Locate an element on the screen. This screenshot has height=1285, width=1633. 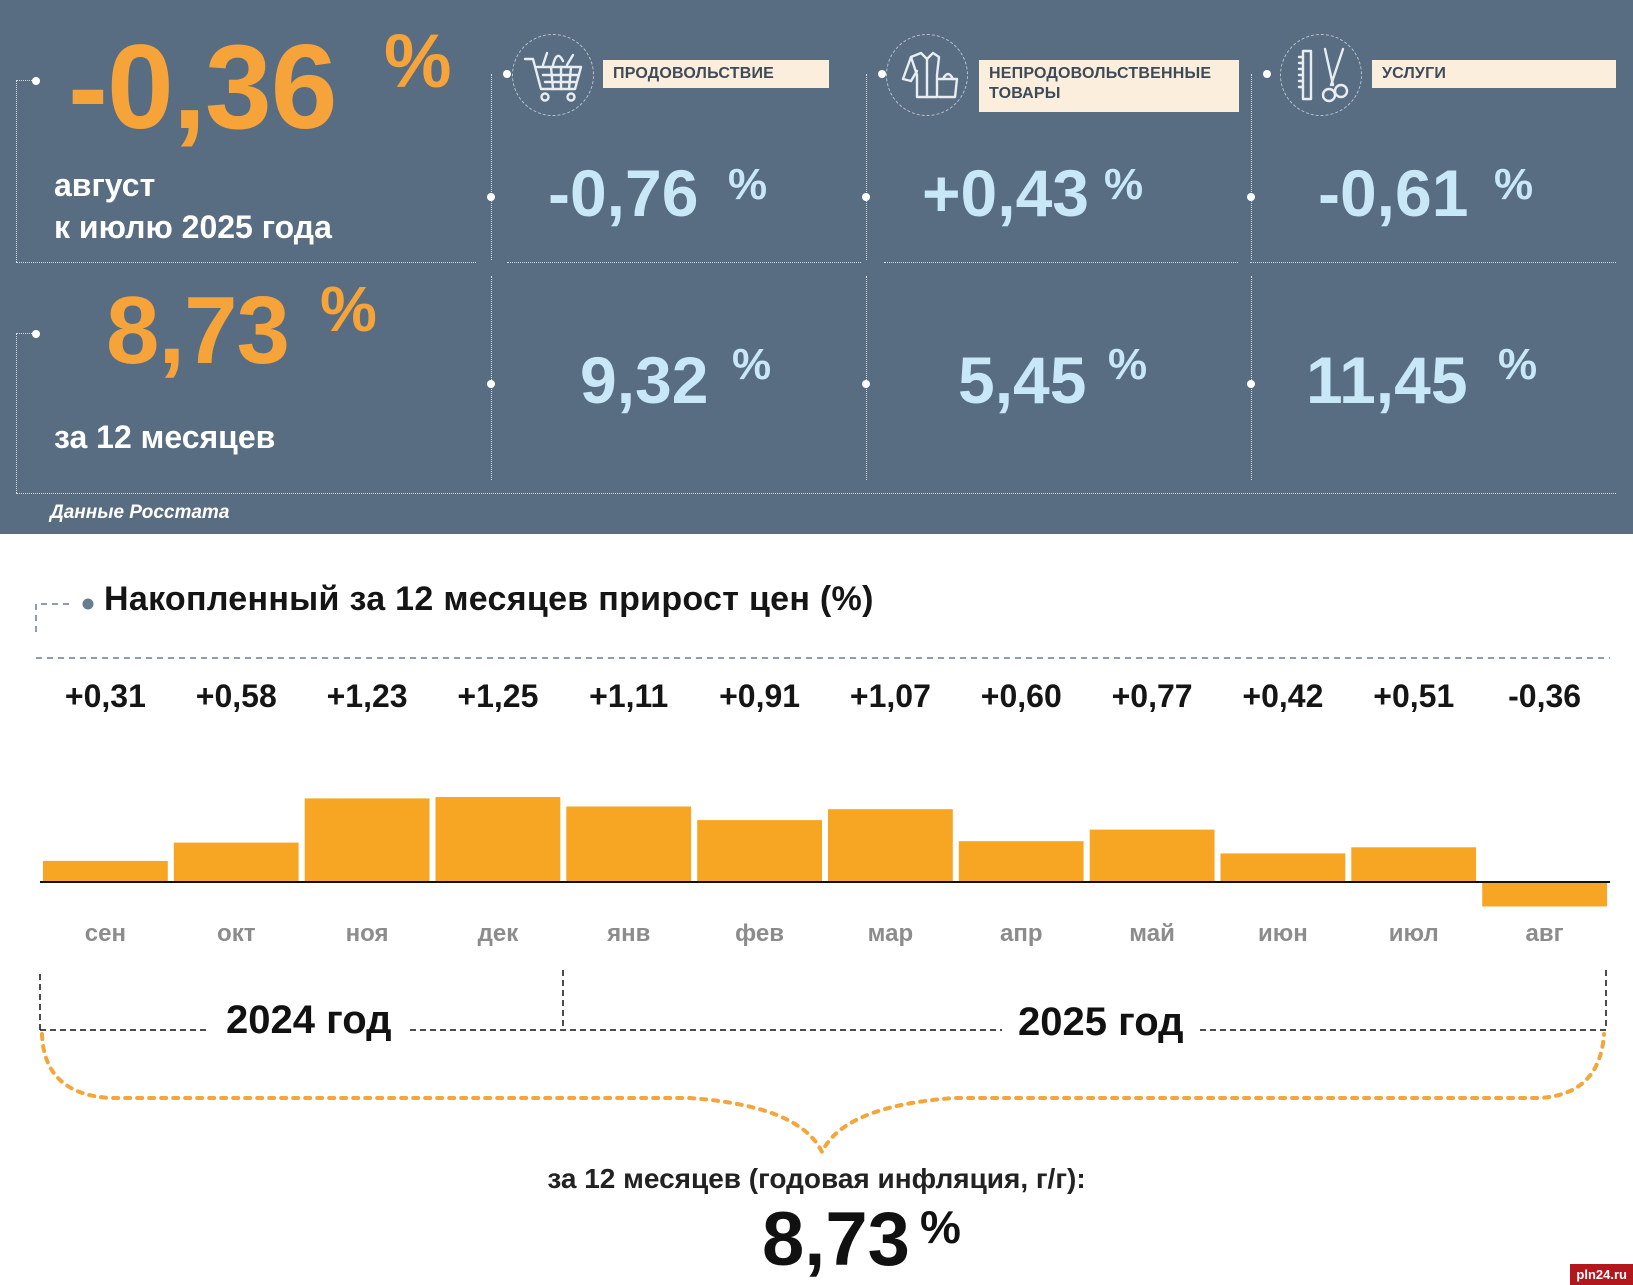
bar-авг is located at coordinates (1544, 894).